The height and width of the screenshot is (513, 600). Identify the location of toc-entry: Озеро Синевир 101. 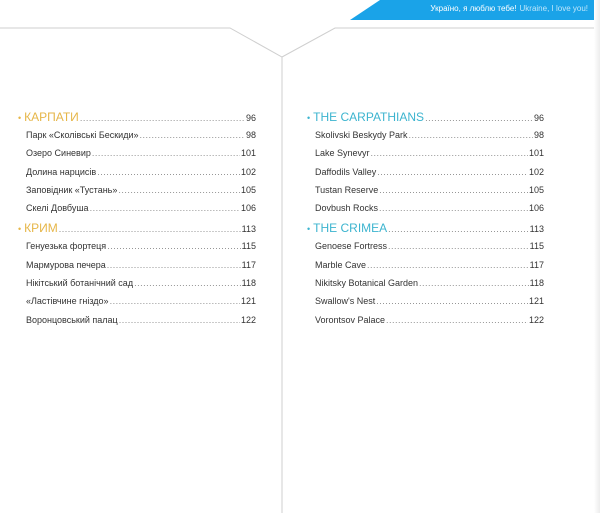
(137, 157).